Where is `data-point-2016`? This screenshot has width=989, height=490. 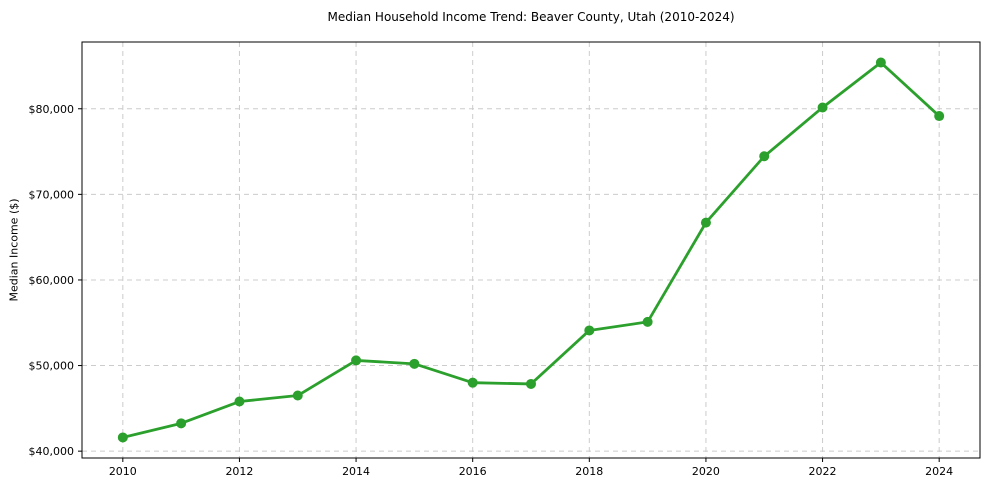 data-point-2016 is located at coordinates (472, 382).